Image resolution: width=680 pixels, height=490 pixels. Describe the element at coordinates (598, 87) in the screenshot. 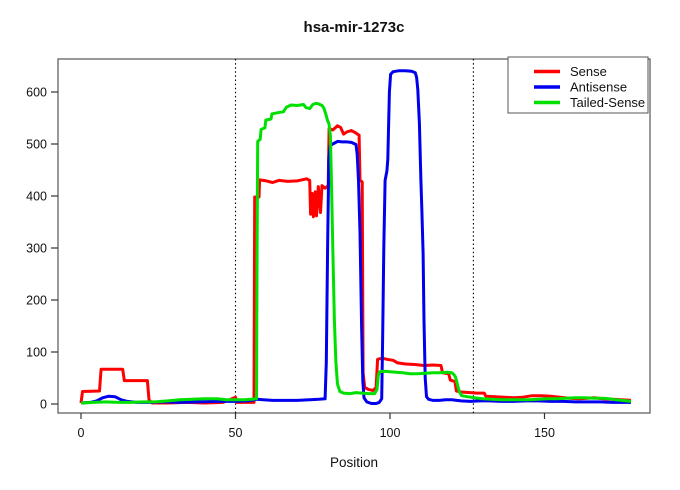

I see `legend-antisense-label: Antisense` at that location.